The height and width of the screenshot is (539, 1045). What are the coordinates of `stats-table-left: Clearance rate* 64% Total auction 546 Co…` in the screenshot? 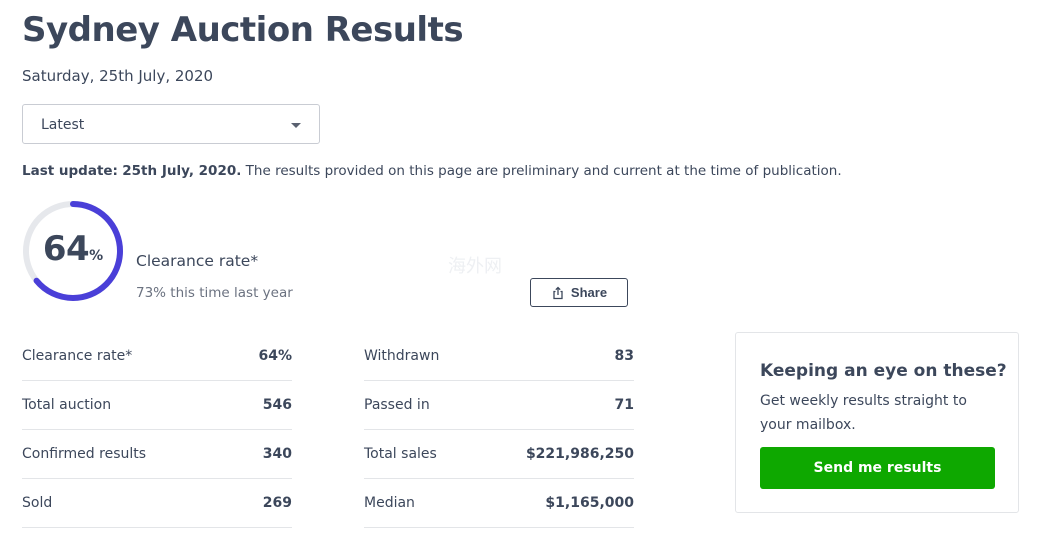 It's located at (157, 430).